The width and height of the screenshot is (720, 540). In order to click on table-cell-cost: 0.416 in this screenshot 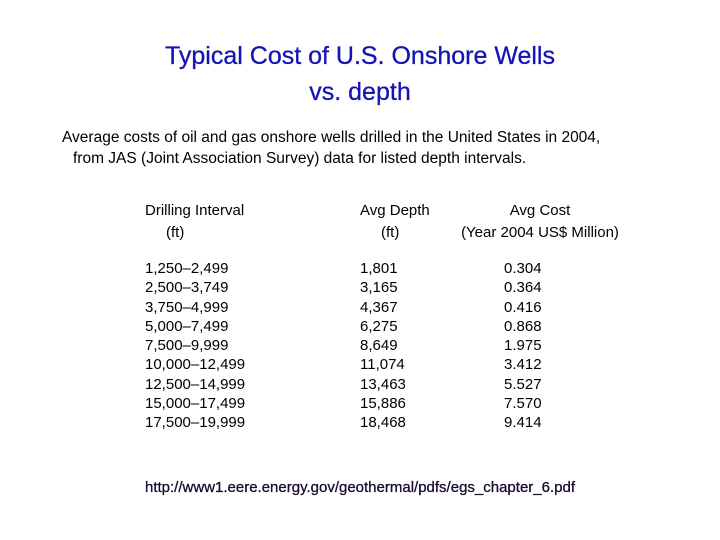, I will do `click(523, 307)`.